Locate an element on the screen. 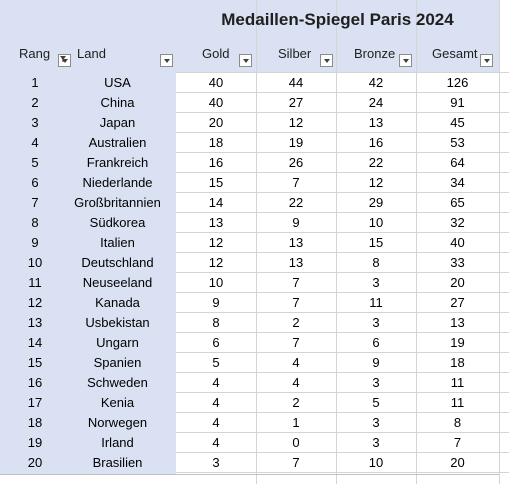  cell-silber: 1 is located at coordinates (296, 422).